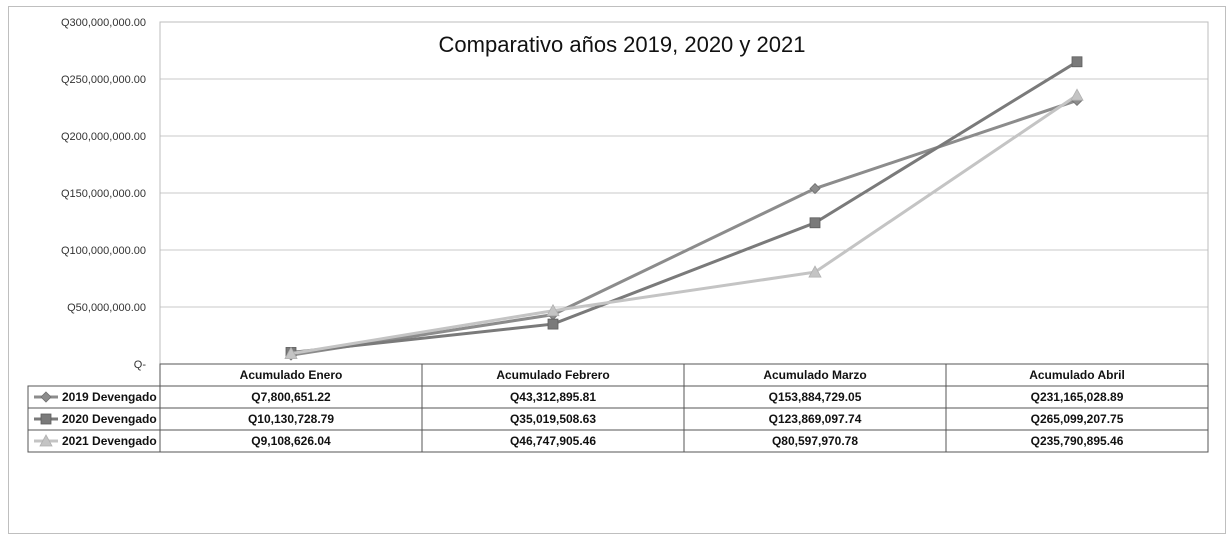 This screenshot has width=1232, height=538. I want to click on table-cell, so click(1077, 441).